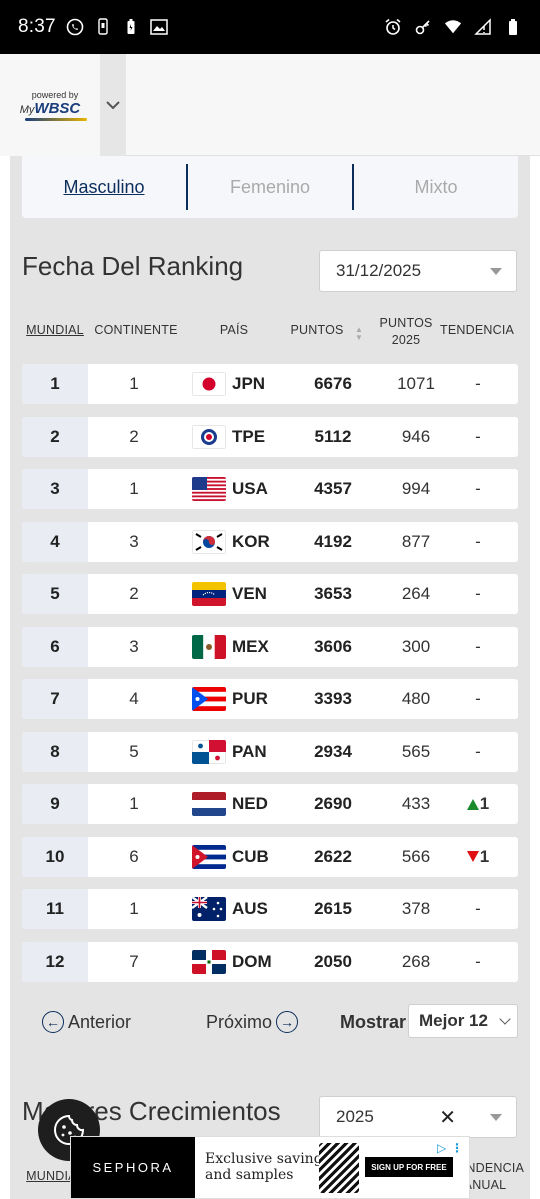 This screenshot has width=540, height=1199. What do you see at coordinates (230, 857) in the screenshot?
I see `country-cell: CUB` at bounding box center [230, 857].